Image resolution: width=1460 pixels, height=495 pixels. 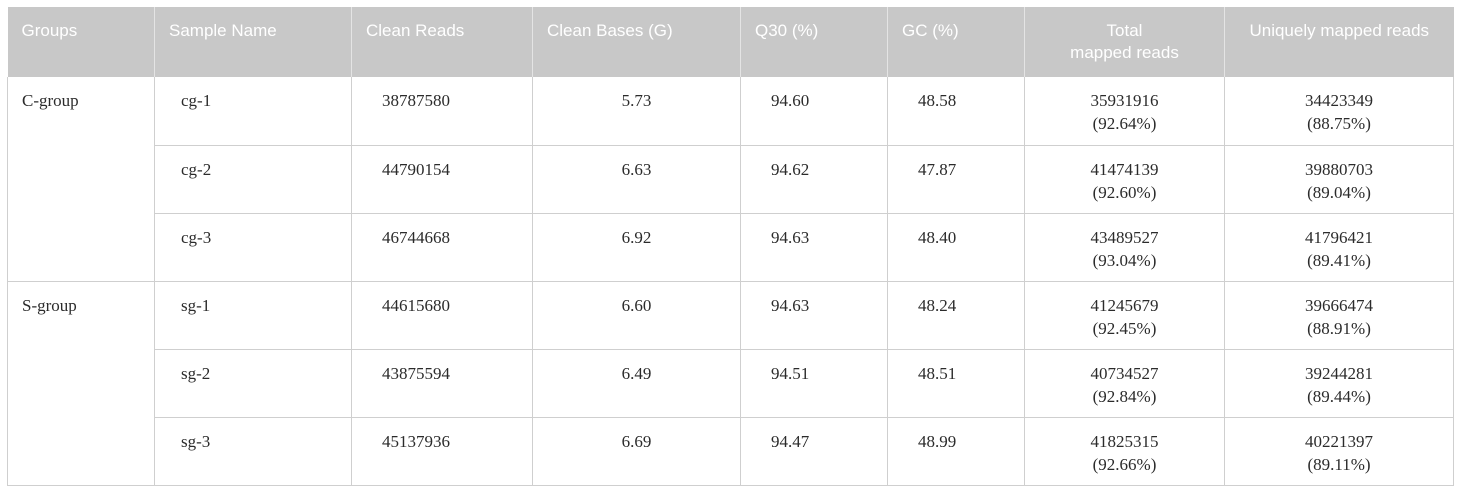 What do you see at coordinates (1339, 123) in the screenshot?
I see `unique-mapped-percent: (88.75%)` at bounding box center [1339, 123].